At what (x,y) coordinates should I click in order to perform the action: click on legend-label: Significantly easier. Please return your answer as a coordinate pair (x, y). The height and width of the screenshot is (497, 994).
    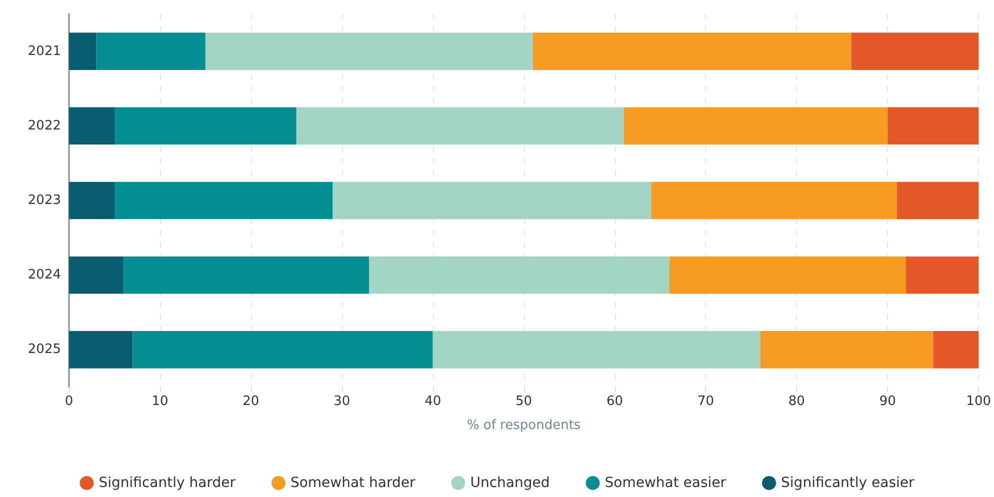
    Looking at the image, I should click on (848, 483).